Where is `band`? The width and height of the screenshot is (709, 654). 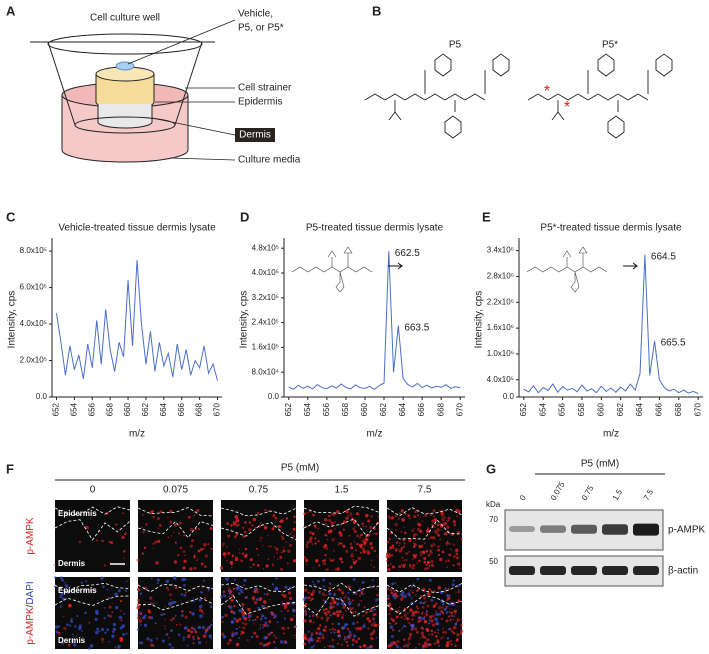
band is located at coordinates (646, 529).